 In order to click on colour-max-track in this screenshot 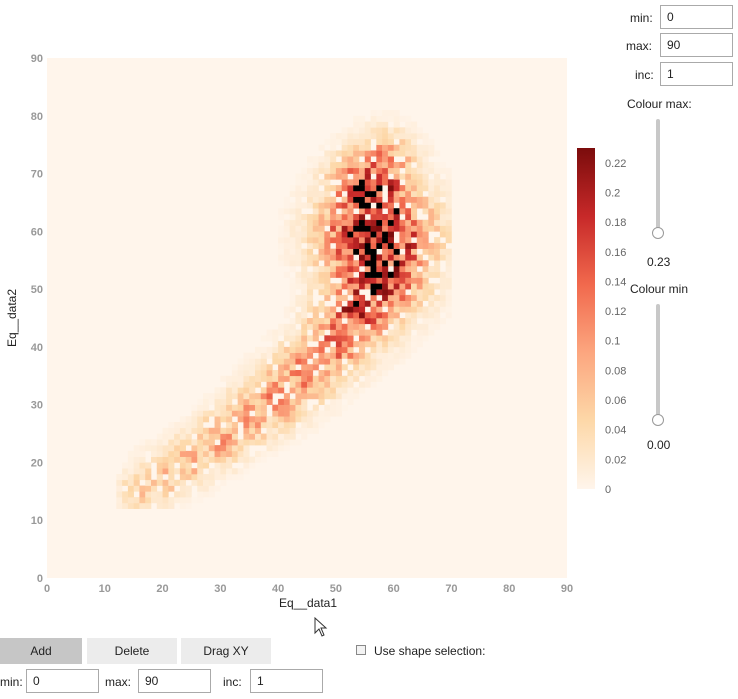, I will do `click(658, 176)`.